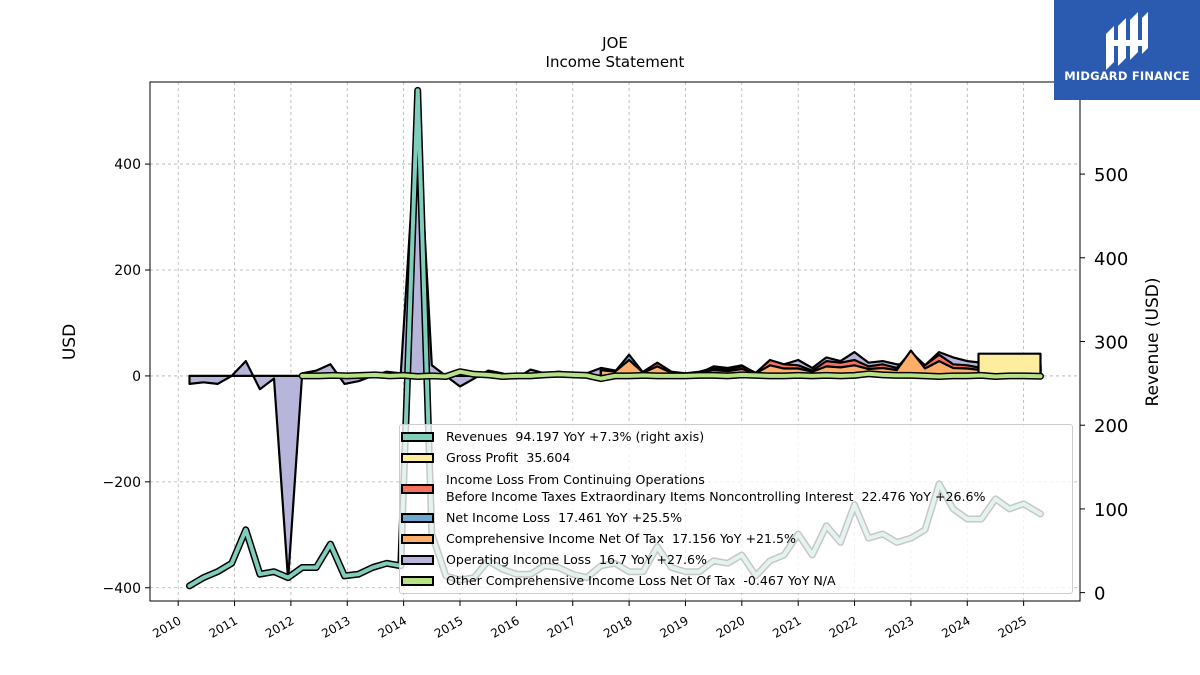  What do you see at coordinates (564, 517) in the screenshot?
I see `legend-label-net-income: Net Income Loss 17.461 YoY +25.5%` at bounding box center [564, 517].